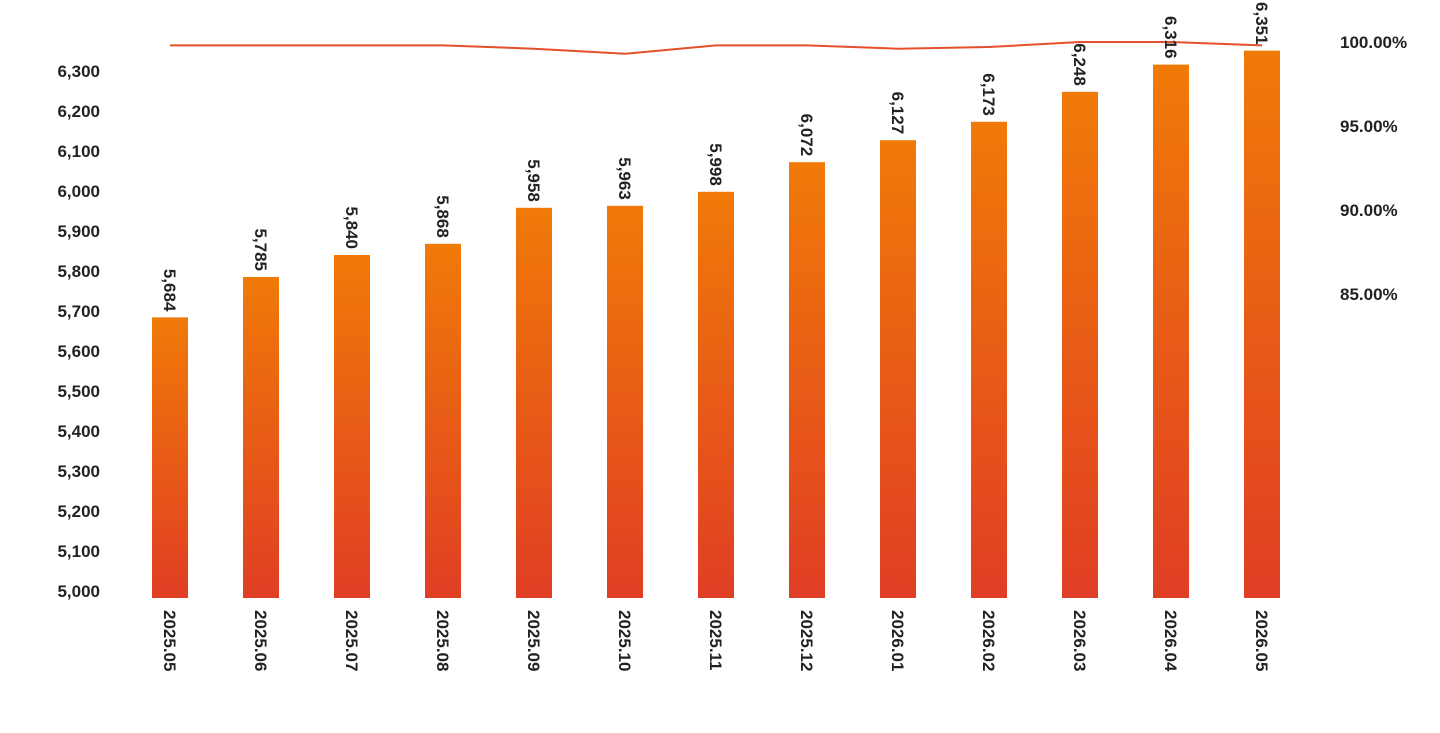 The height and width of the screenshot is (733, 1440). Describe the element at coordinates (169, 290) in the screenshot. I see `bar-value-label: 5,684` at that location.